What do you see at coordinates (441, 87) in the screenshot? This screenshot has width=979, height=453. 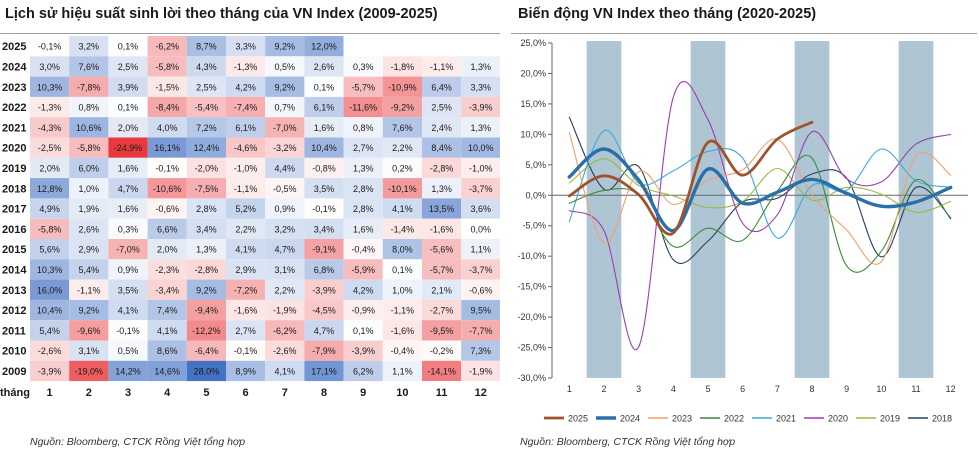 I see `heatmap-cell-value: 6,4%` at bounding box center [441, 87].